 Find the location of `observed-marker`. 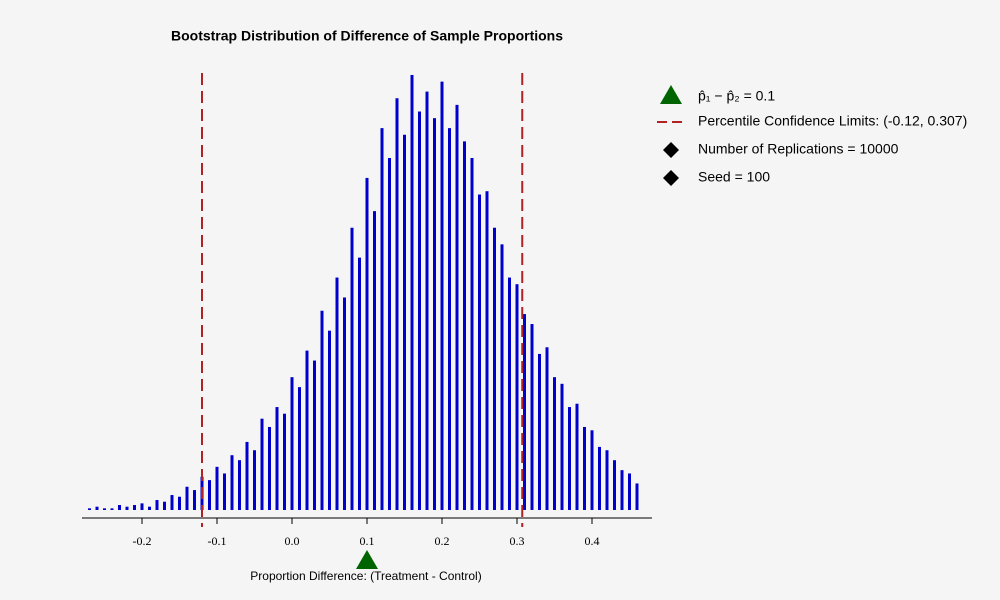

observed-marker is located at coordinates (367, 559).